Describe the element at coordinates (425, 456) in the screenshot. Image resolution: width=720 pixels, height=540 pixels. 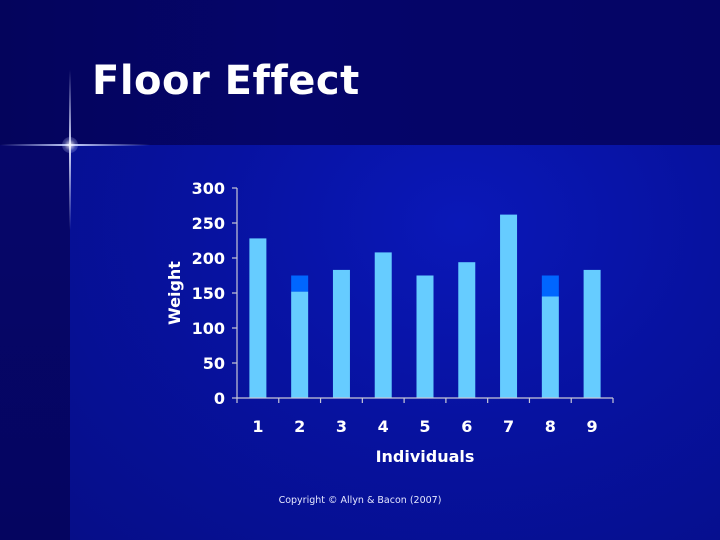
I see `x-axis-title: Individuals` at that location.